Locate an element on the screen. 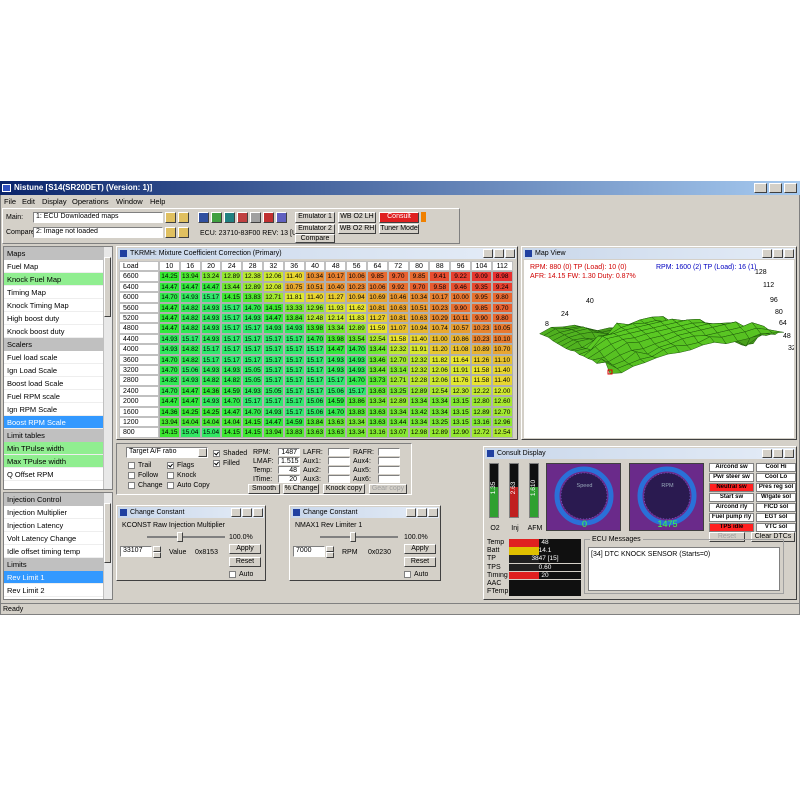  menu-item: File is located at coordinates (10, 201).